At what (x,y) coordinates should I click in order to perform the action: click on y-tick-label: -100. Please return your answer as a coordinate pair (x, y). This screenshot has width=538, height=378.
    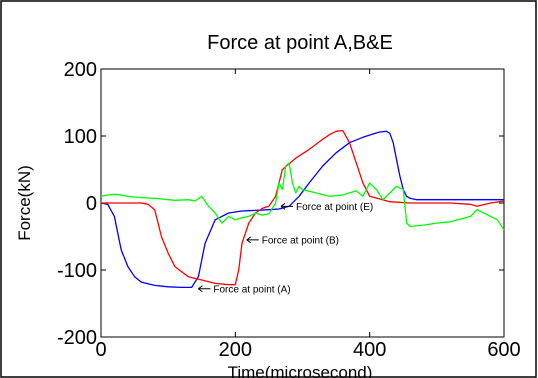
    Looking at the image, I should click on (77, 271).